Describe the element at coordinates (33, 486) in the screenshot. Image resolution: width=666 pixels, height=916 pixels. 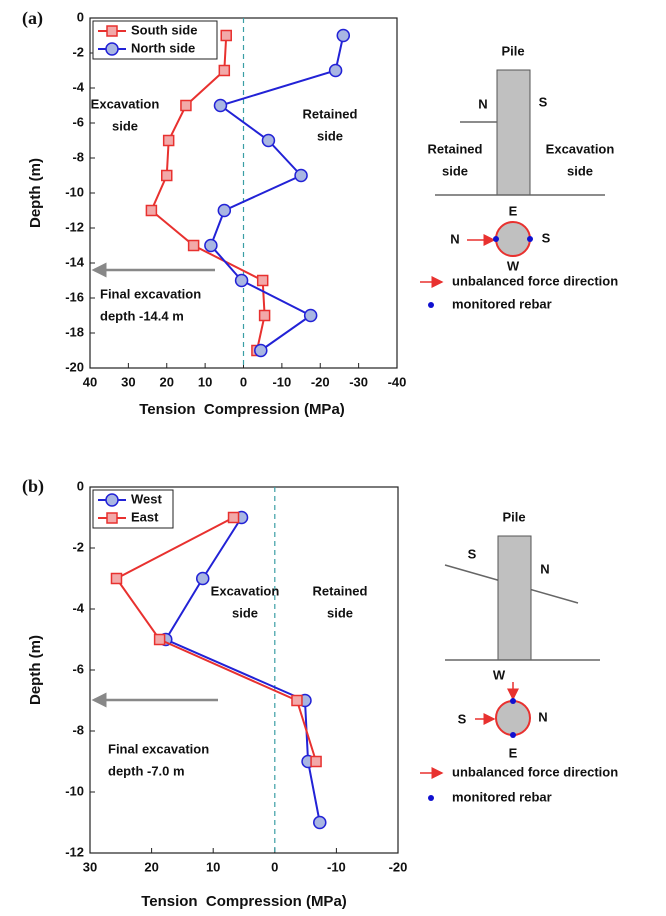
I see `panel-label: (b)` at that location.